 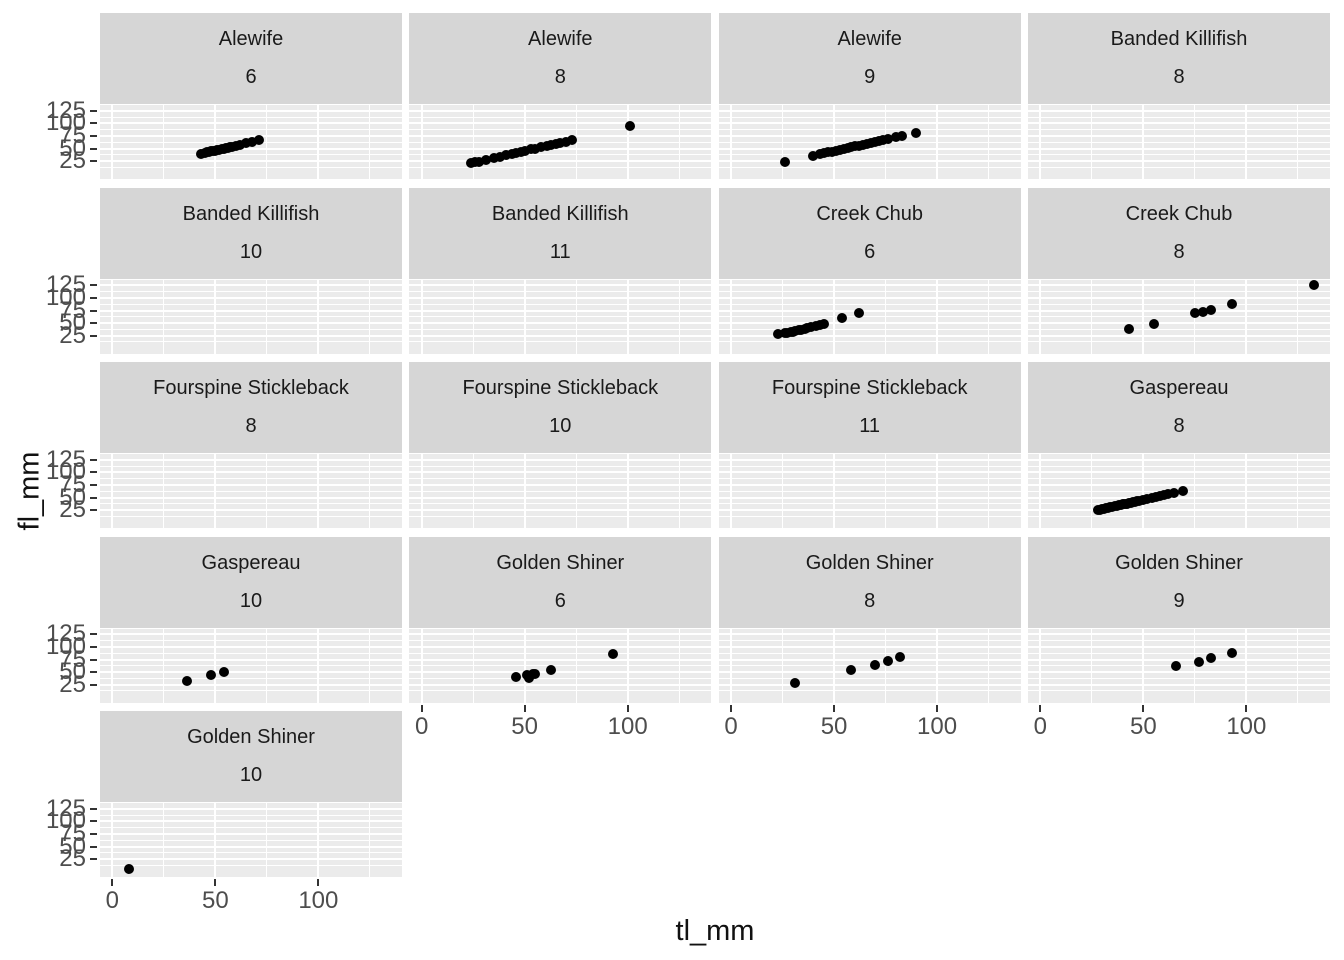 What do you see at coordinates (1179, 213) in the screenshot?
I see `facet-strip-species-label: Creek Chub` at bounding box center [1179, 213].